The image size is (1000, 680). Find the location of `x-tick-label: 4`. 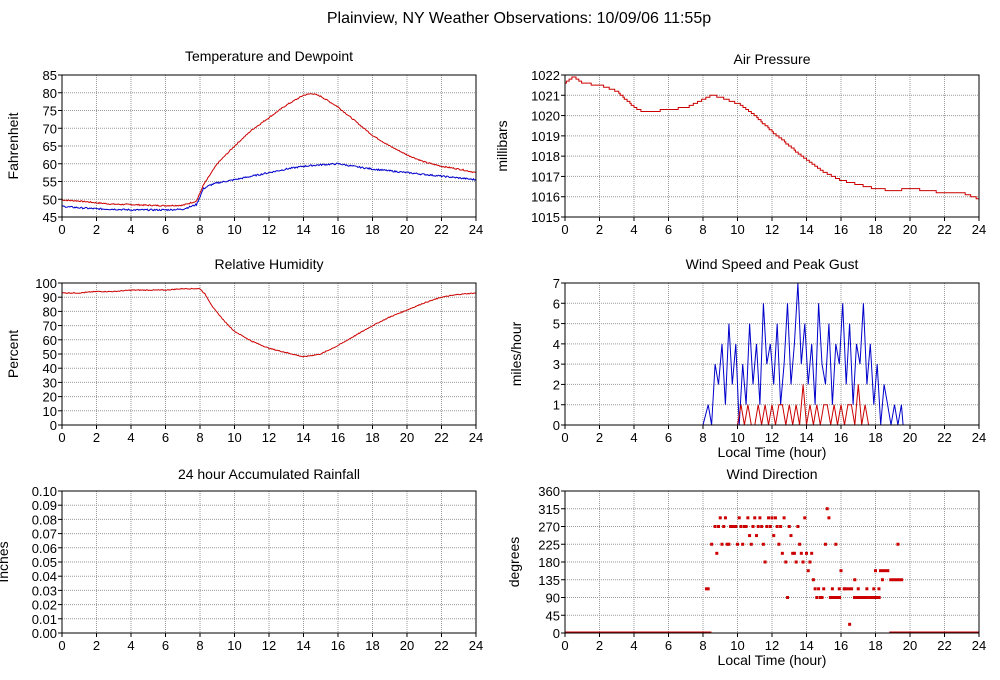

x-tick-label: 4 is located at coordinates (130, 229).